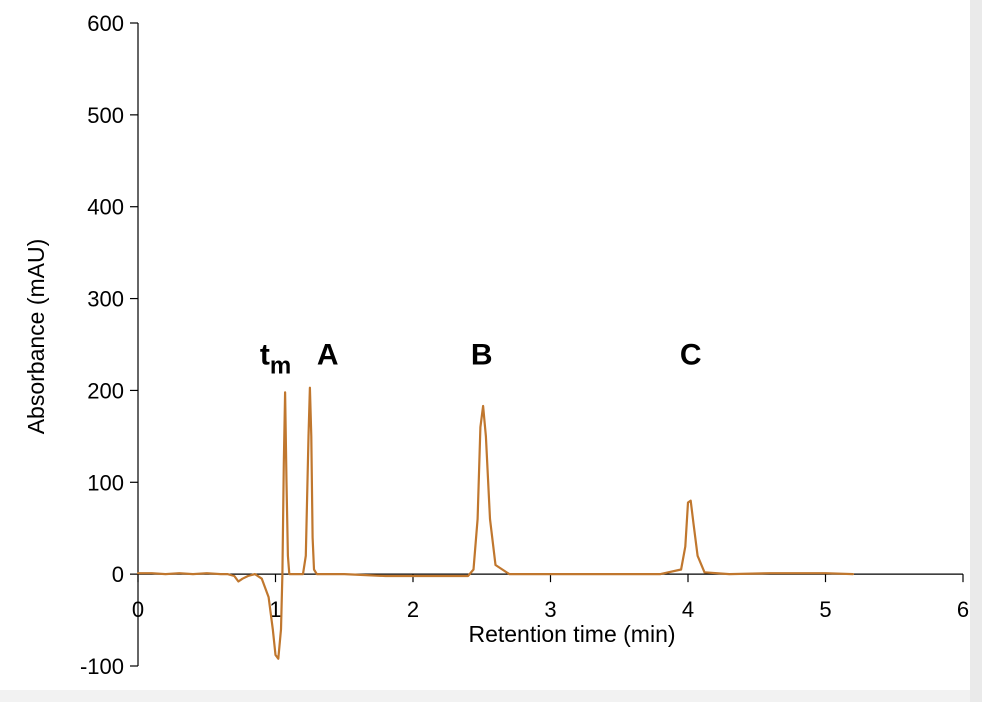 This screenshot has width=982, height=707. I want to click on x-tick-label: 0, so click(138, 609).